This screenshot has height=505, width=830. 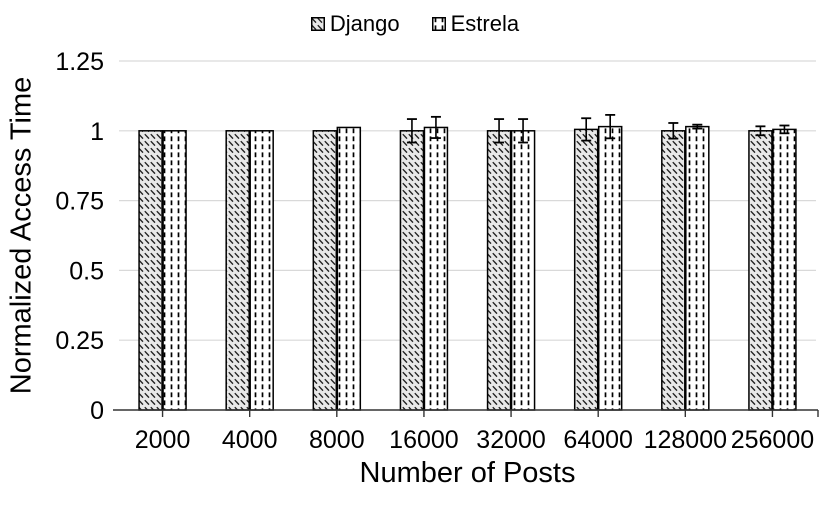 I want to click on y-tick-label: 0, so click(x=97, y=411).